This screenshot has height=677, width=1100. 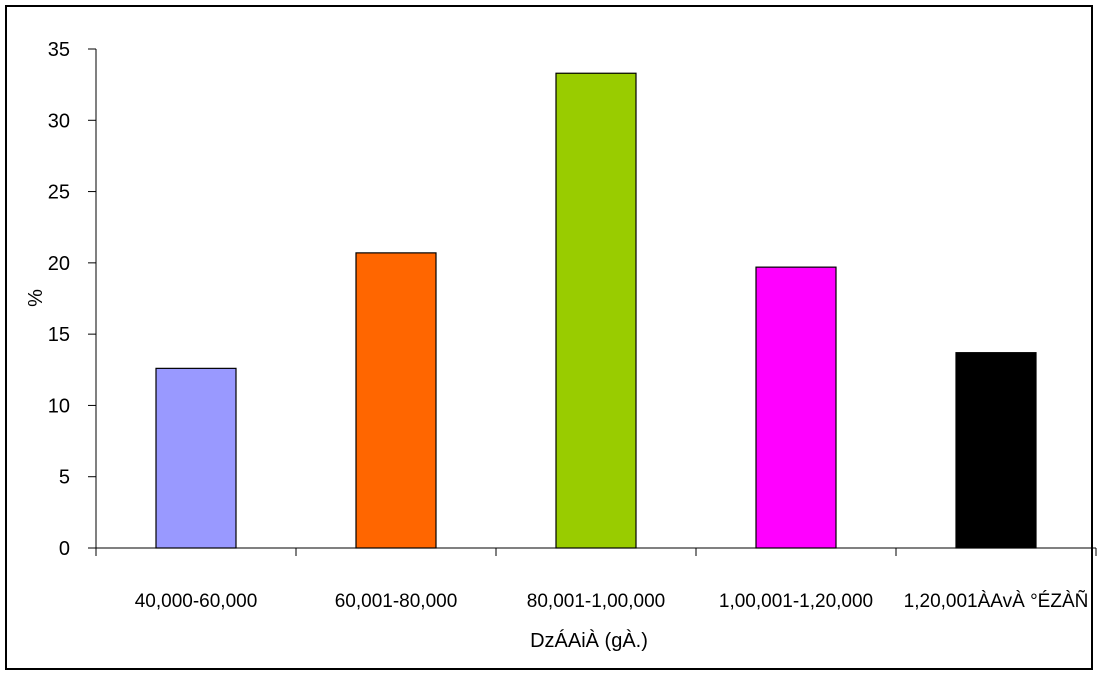 I want to click on category-label: 60,001-80,000, so click(x=396, y=601).